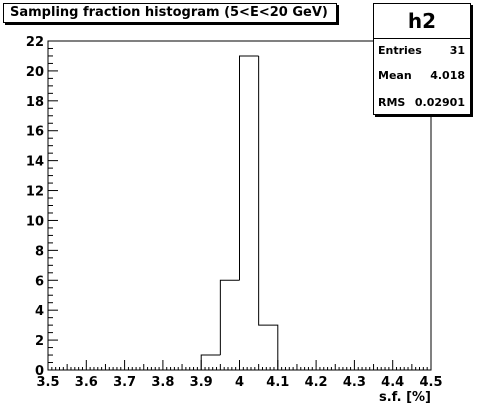  Describe the element at coordinates (430, 382) in the screenshot. I see `x-tick-label: 4.5` at that location.